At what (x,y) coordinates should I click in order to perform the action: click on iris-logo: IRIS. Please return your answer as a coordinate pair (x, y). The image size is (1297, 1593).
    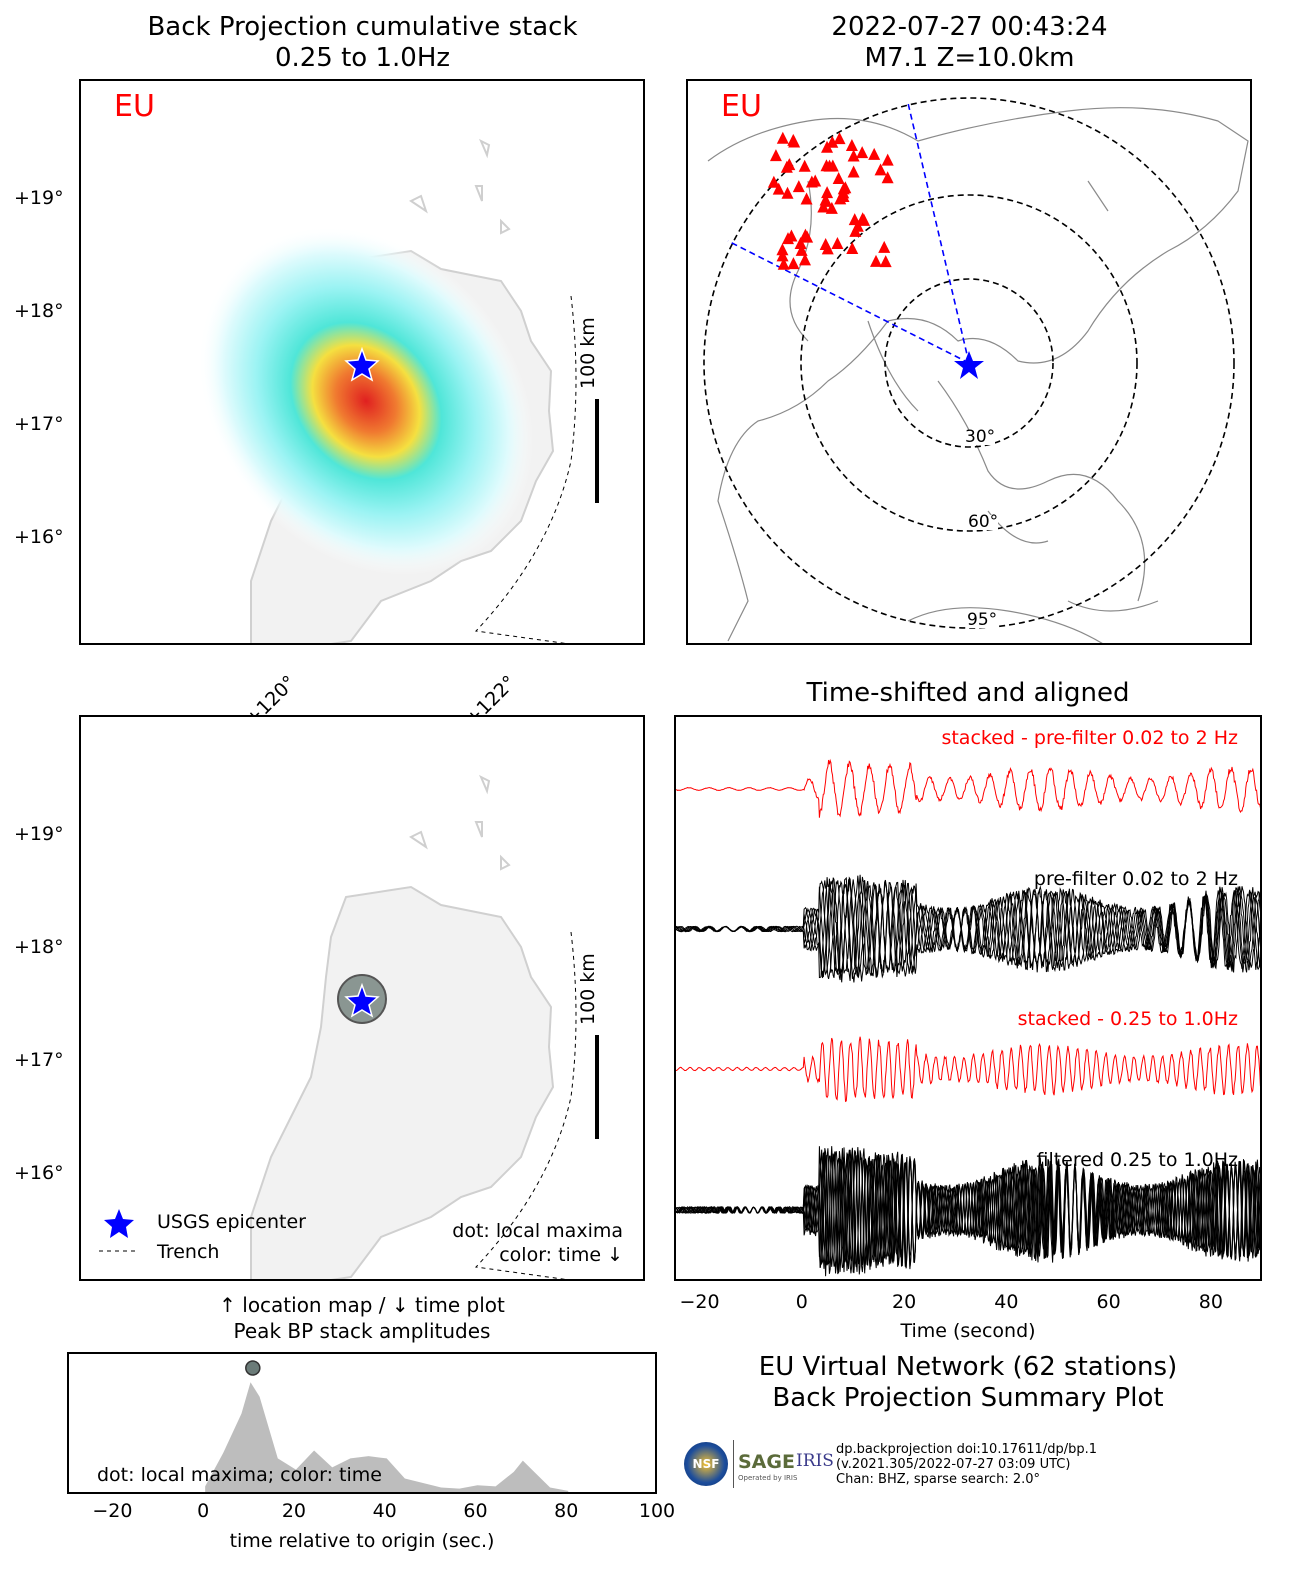
    Looking at the image, I should click on (815, 1461).